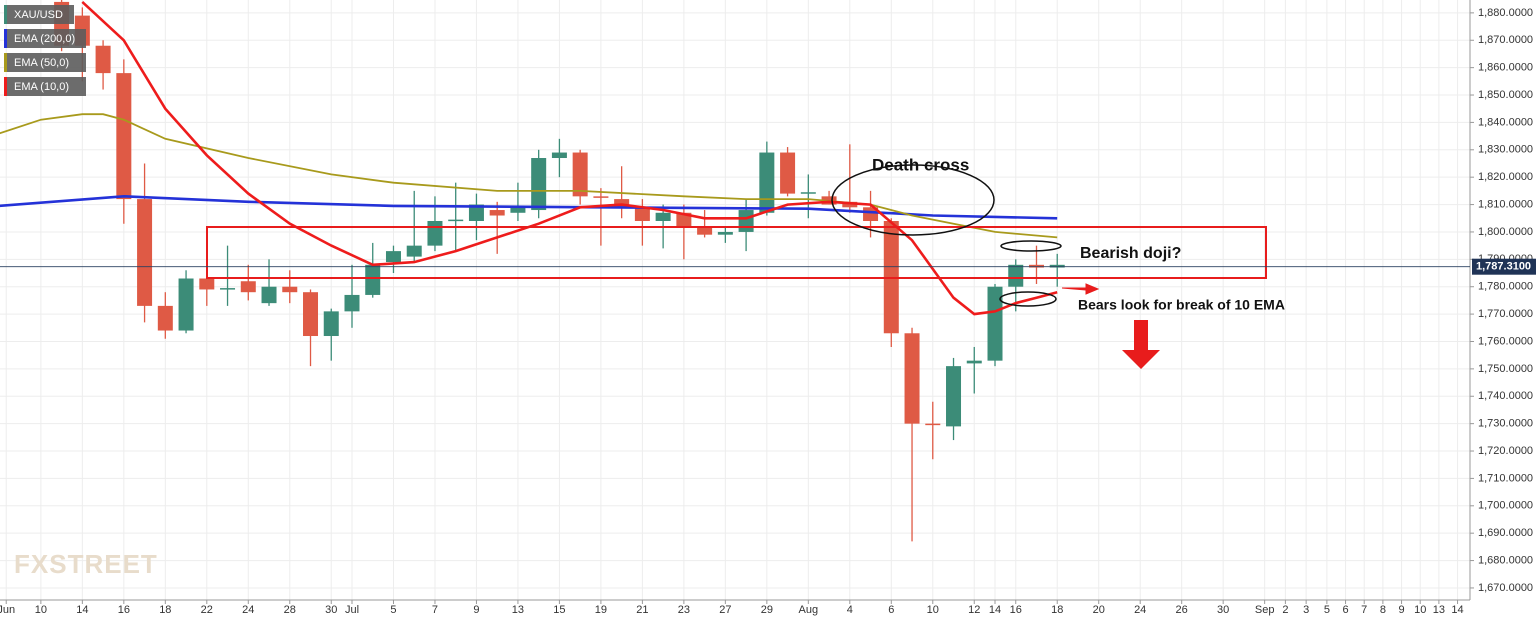 This screenshot has height=618, width=1536. Describe the element at coordinates (1306, 610) in the screenshot. I see `x-tick-label: 3` at that location.